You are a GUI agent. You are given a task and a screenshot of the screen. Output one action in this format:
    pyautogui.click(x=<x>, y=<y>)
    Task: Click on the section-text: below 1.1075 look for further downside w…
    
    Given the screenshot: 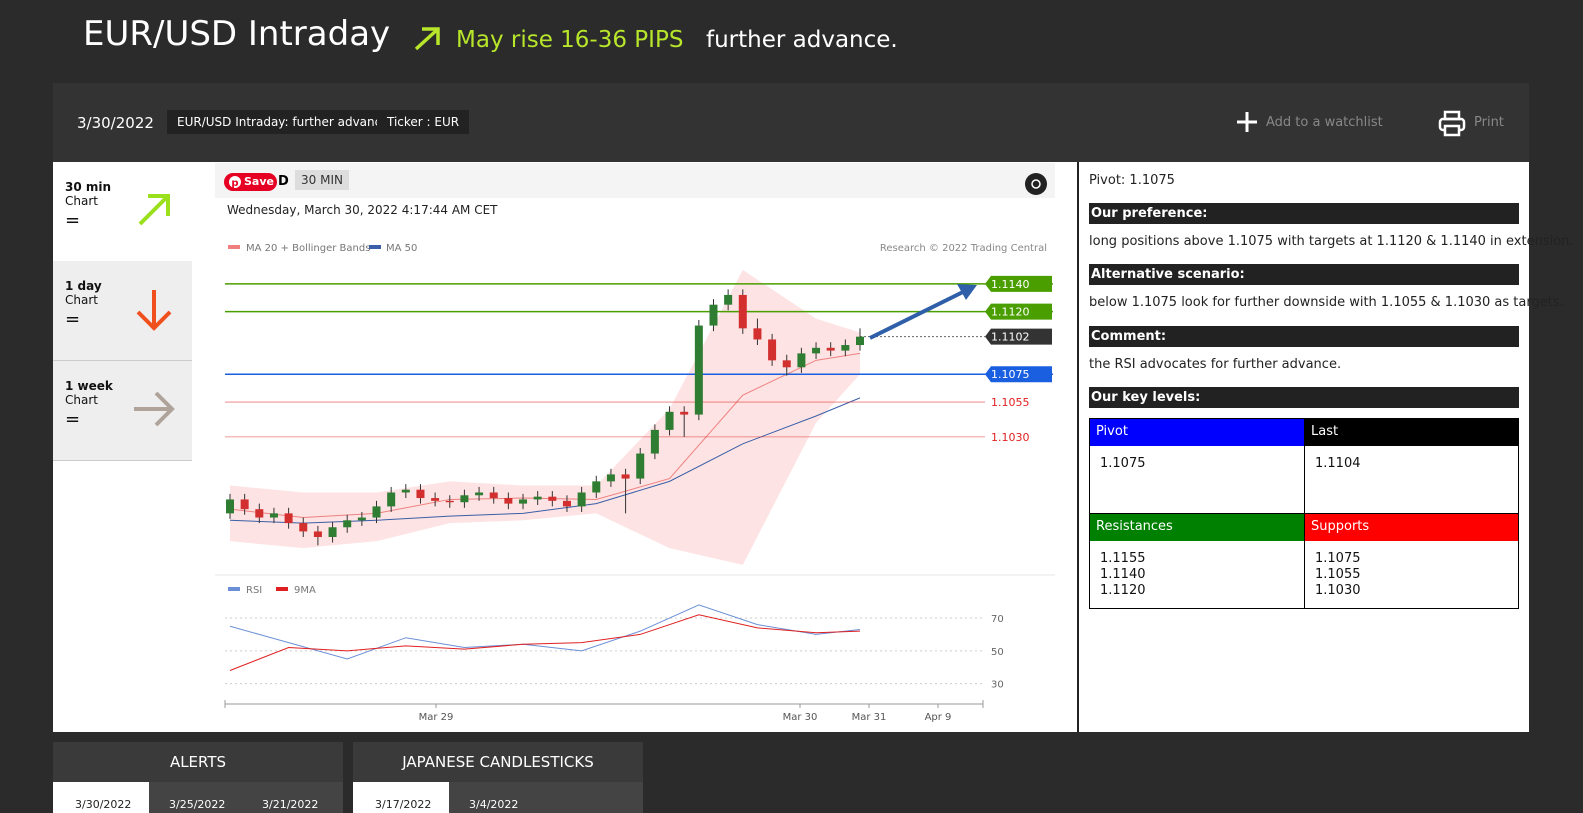 What is the action you would take?
    pyautogui.click(x=1326, y=302)
    